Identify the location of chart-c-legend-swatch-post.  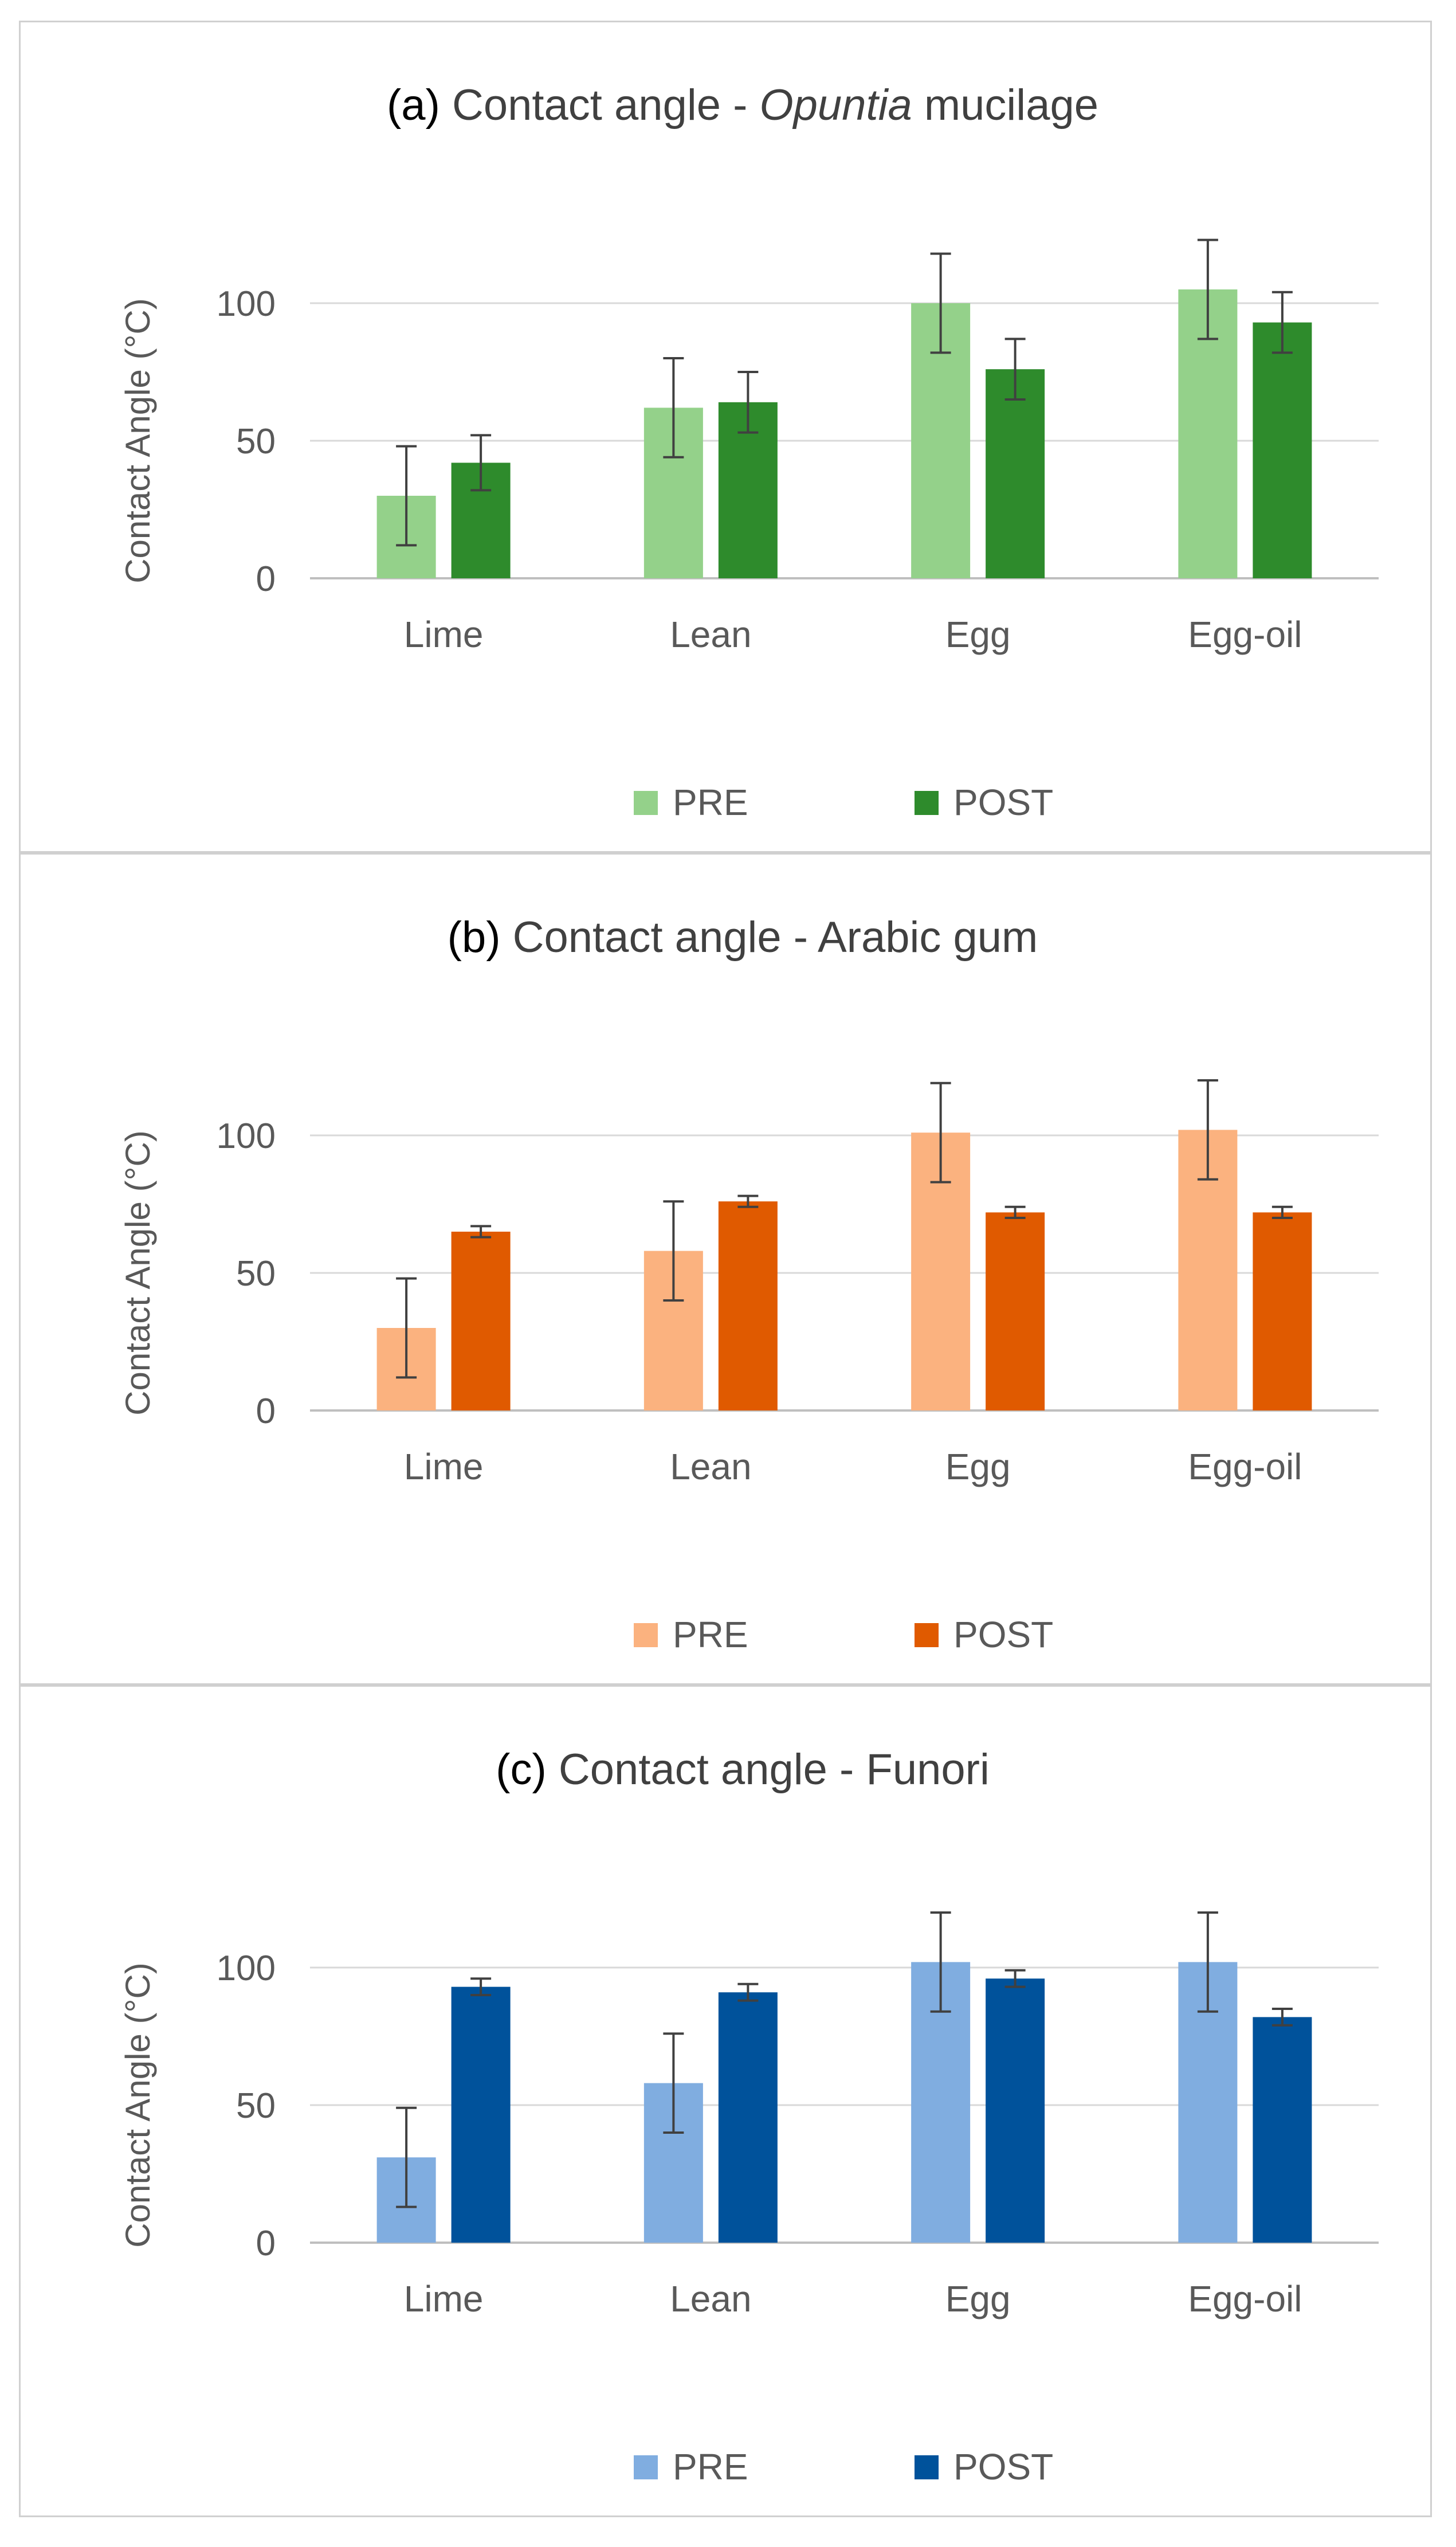
(927, 2467).